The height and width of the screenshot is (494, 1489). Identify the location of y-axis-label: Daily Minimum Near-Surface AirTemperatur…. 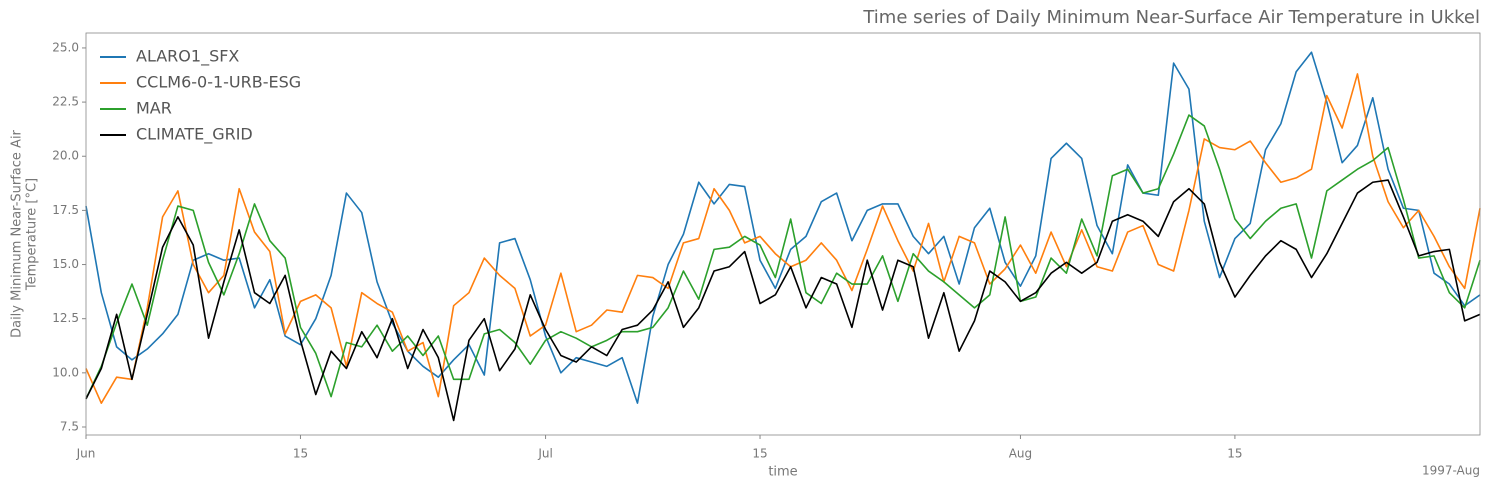
(24, 233).